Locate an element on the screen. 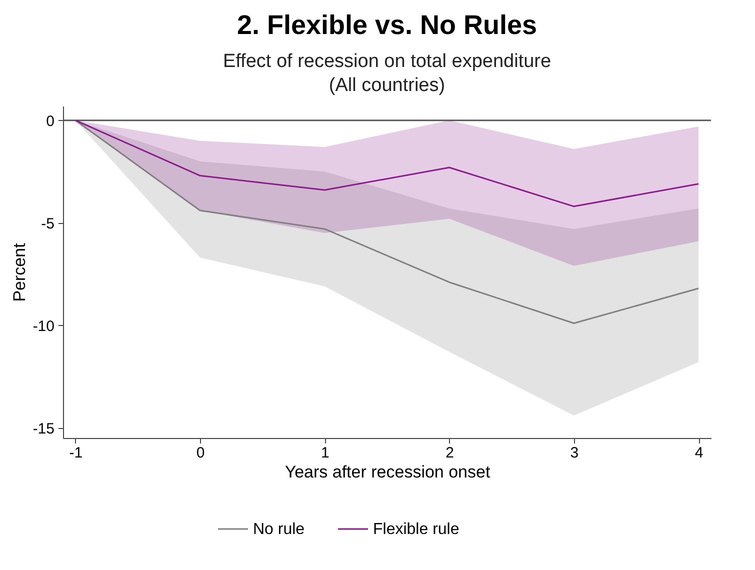 Image resolution: width=755 pixels, height=570 pixels. y-tick-label: -5 is located at coordinates (47, 223).